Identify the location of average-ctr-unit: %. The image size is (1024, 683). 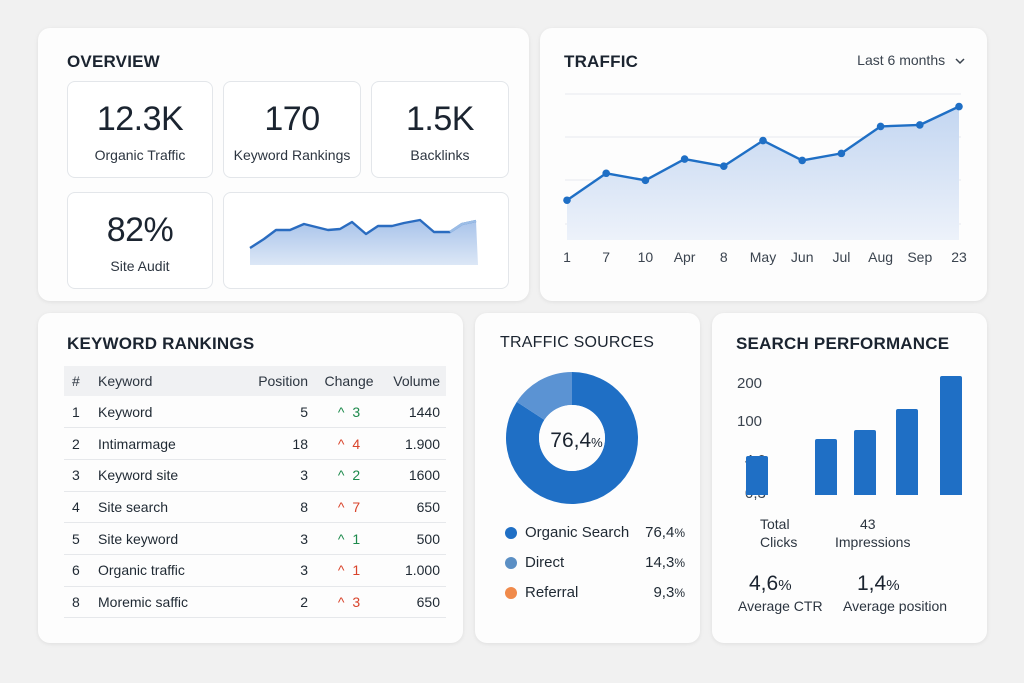
(785, 585).